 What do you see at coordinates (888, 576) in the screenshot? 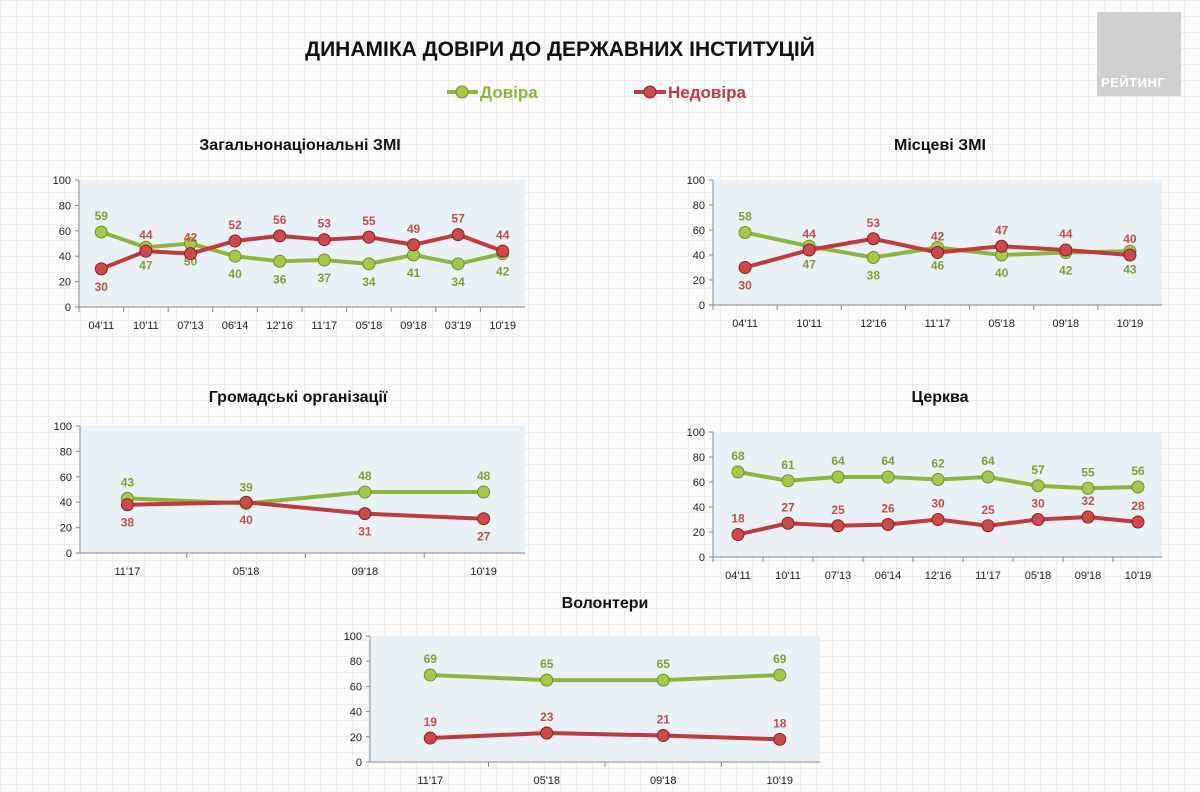
I see `x-tick-label: 06'14` at bounding box center [888, 576].